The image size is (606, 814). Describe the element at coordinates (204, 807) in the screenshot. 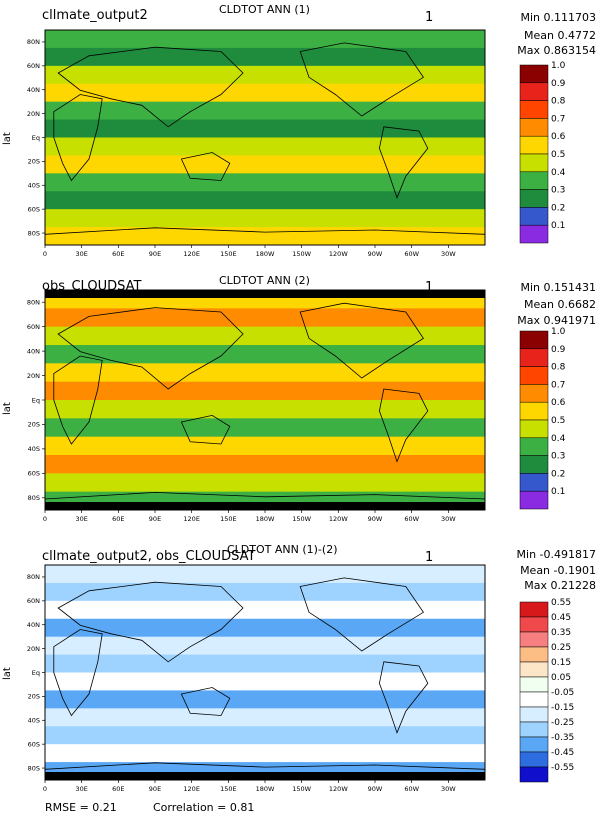

I see `correlation-label: Correlation = 0.81` at that location.